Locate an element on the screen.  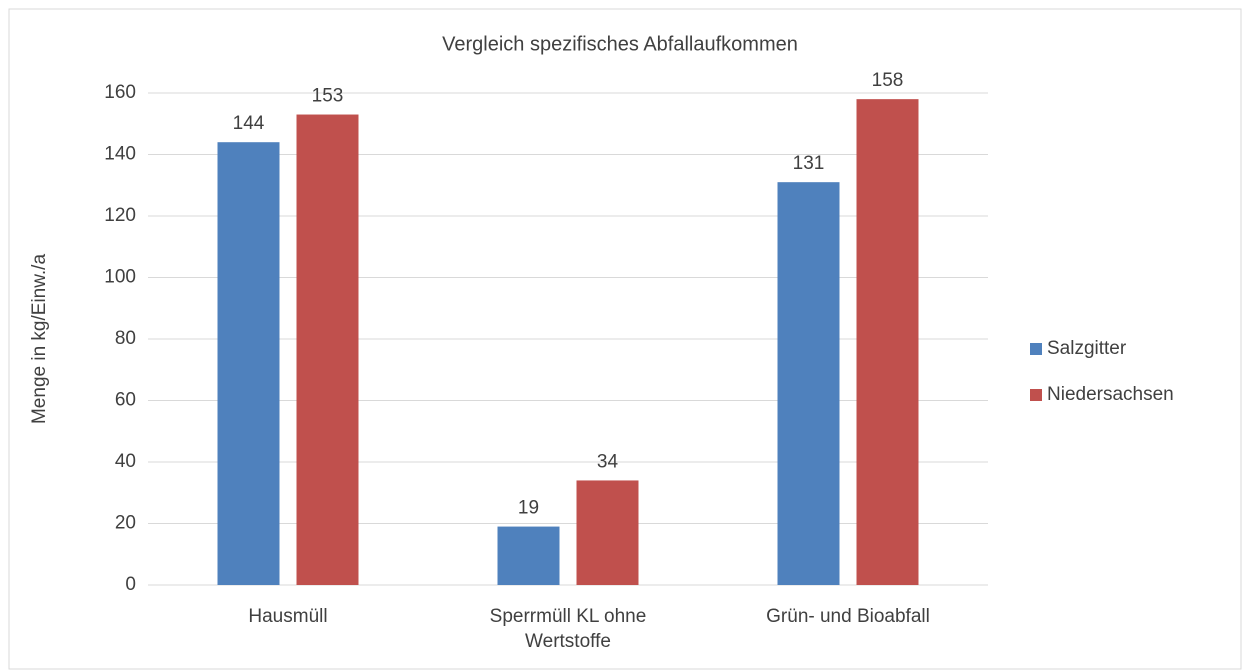
x-tick-label: Hausmüll is located at coordinates (288, 616).